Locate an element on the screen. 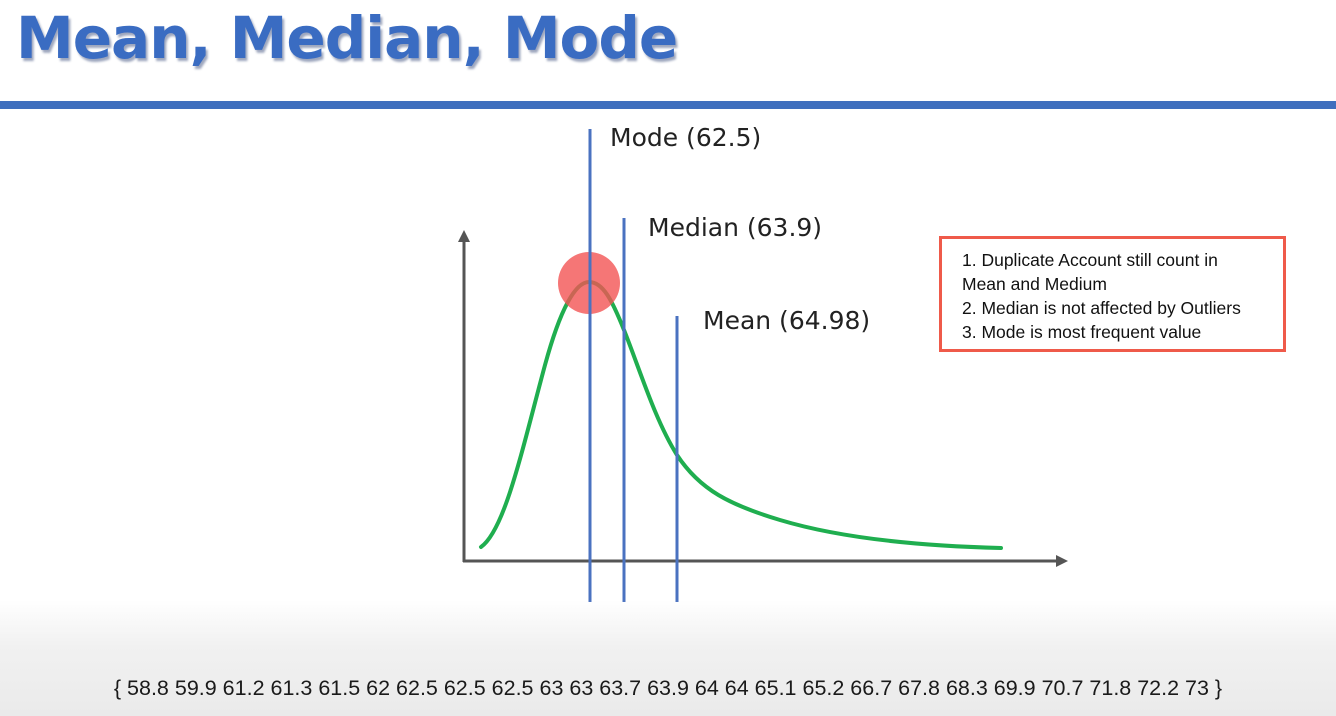  median-label: Median (63.9) is located at coordinates (735, 227).